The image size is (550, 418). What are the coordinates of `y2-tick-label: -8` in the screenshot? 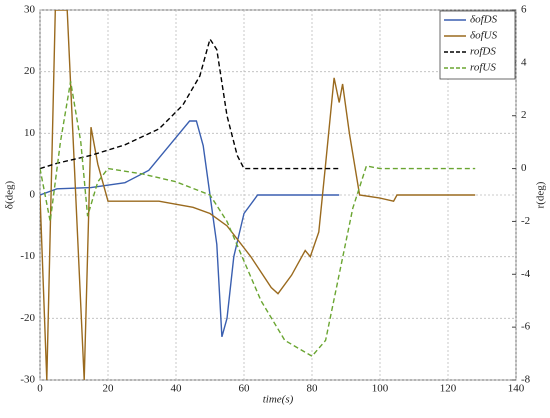 It's located at (526, 380).